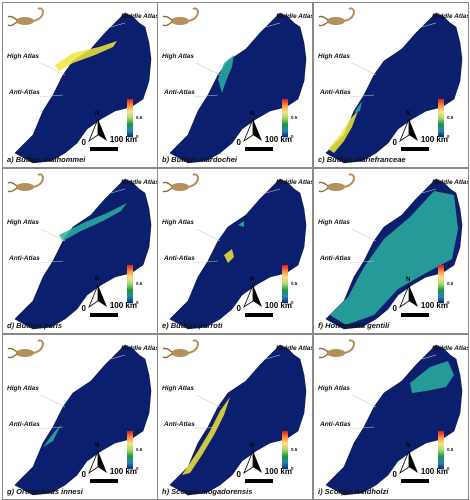  Describe the element at coordinates (353, 491) in the screenshot. I see `panel-caption: i) Scorpio weidholzi` at that location.